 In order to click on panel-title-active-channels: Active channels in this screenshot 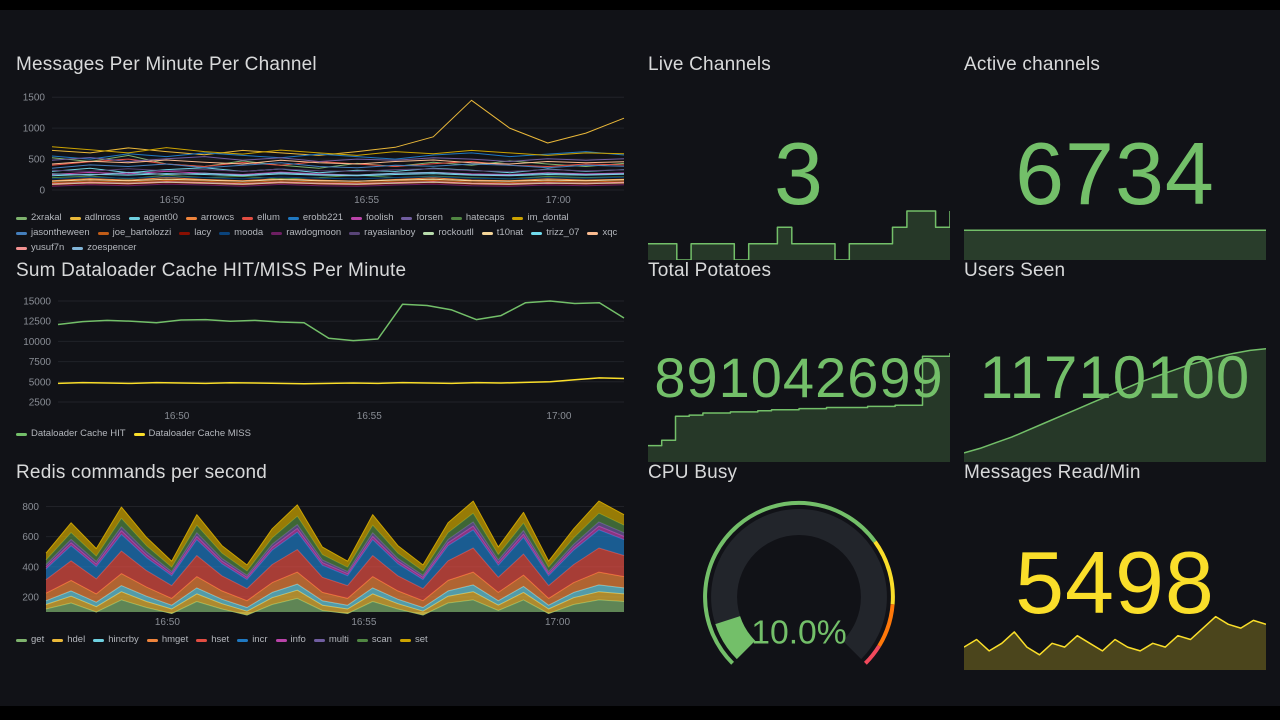, I will do `click(1032, 64)`.